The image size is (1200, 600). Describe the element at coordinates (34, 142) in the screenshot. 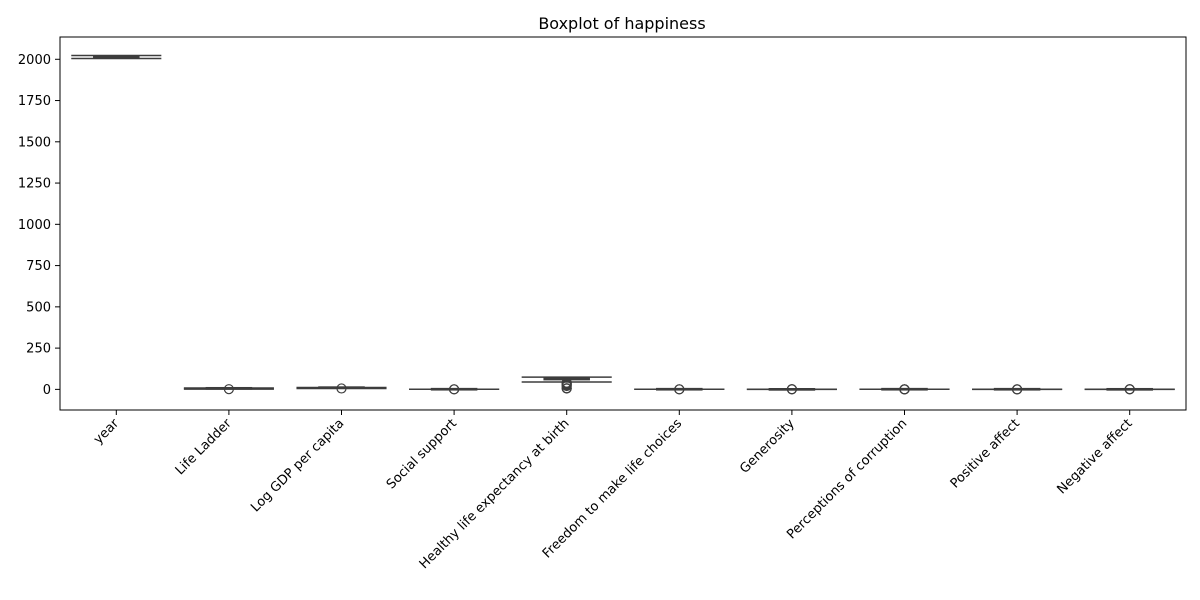

I see `y-tick-label: 1500` at that location.